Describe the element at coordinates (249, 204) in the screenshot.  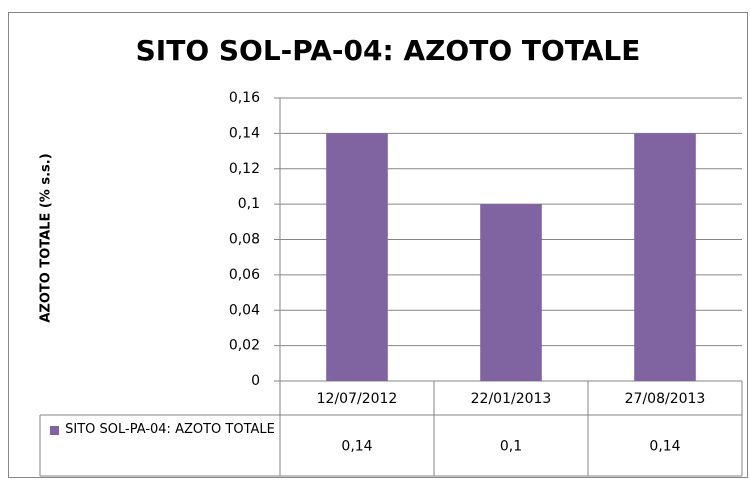
I see `y-tick-label: 0,1` at that location.